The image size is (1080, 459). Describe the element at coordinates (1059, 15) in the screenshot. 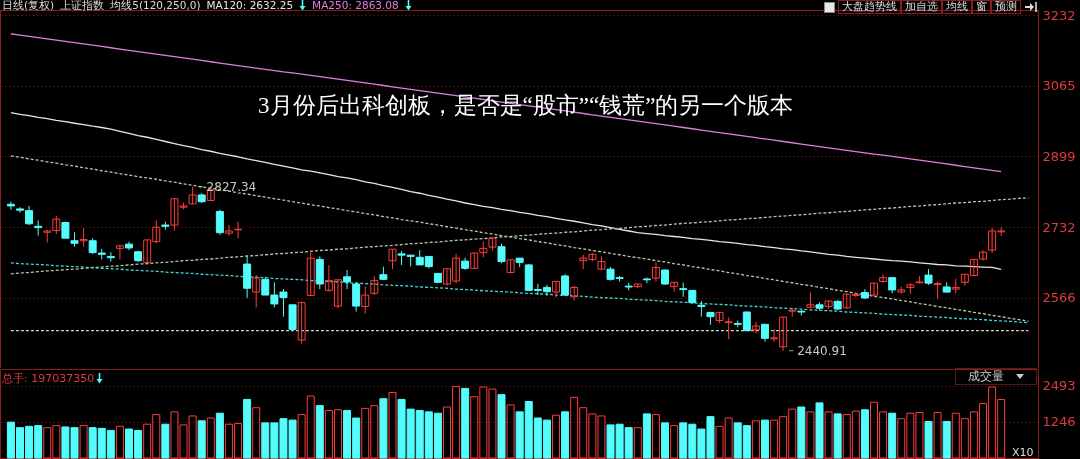

I see `y-tick-label: 3232` at that location.